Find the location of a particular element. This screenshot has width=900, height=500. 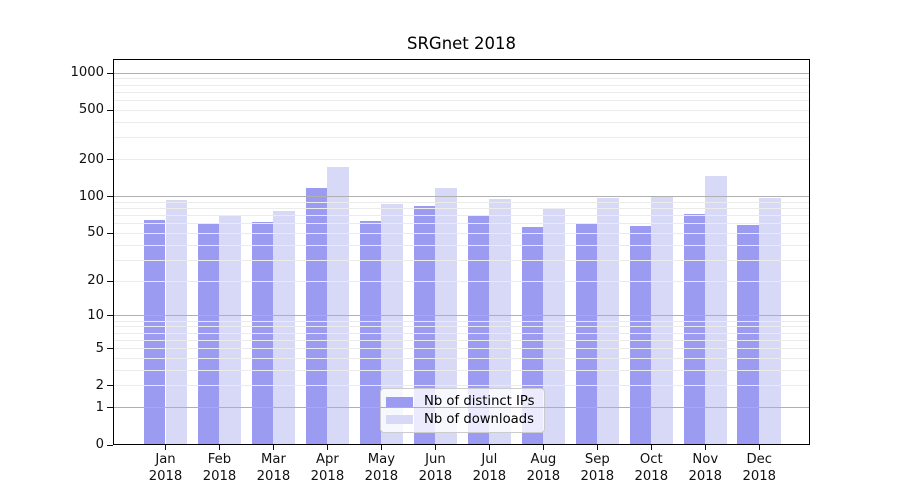

y-tick-label: 10 is located at coordinates (95, 315).